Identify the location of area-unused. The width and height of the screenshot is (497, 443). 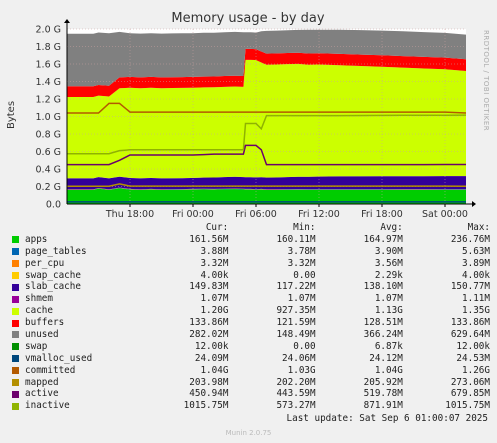
(266, 58).